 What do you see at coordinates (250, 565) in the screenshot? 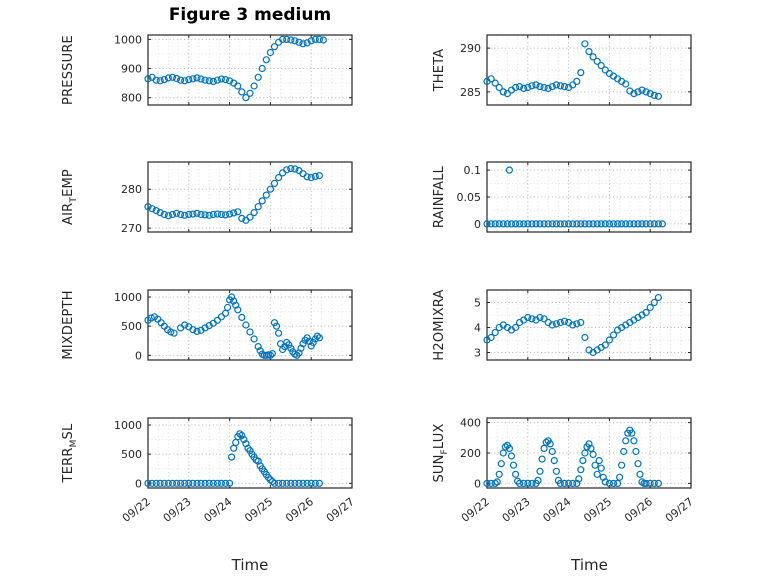
I see `xlabel-time-left: Time` at bounding box center [250, 565].